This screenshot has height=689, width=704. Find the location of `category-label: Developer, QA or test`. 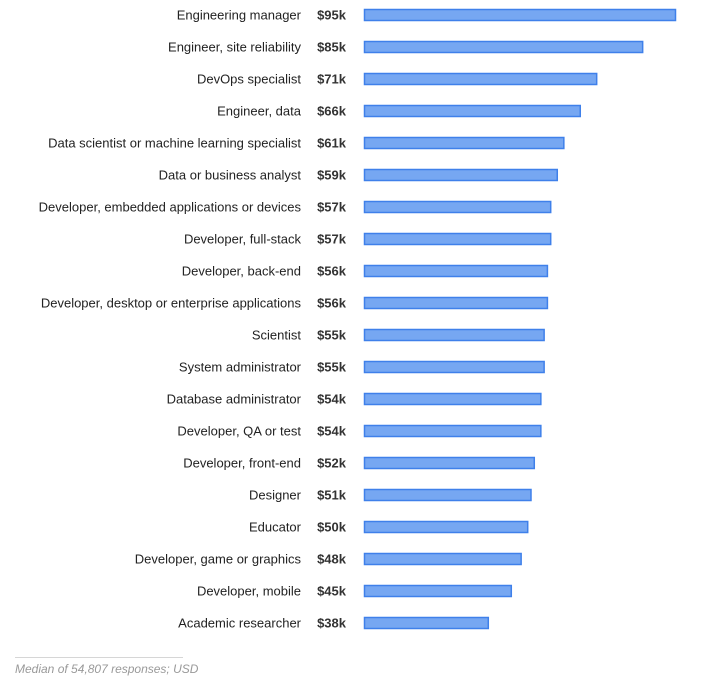

category-label: Developer, QA or test is located at coordinates (239, 431).